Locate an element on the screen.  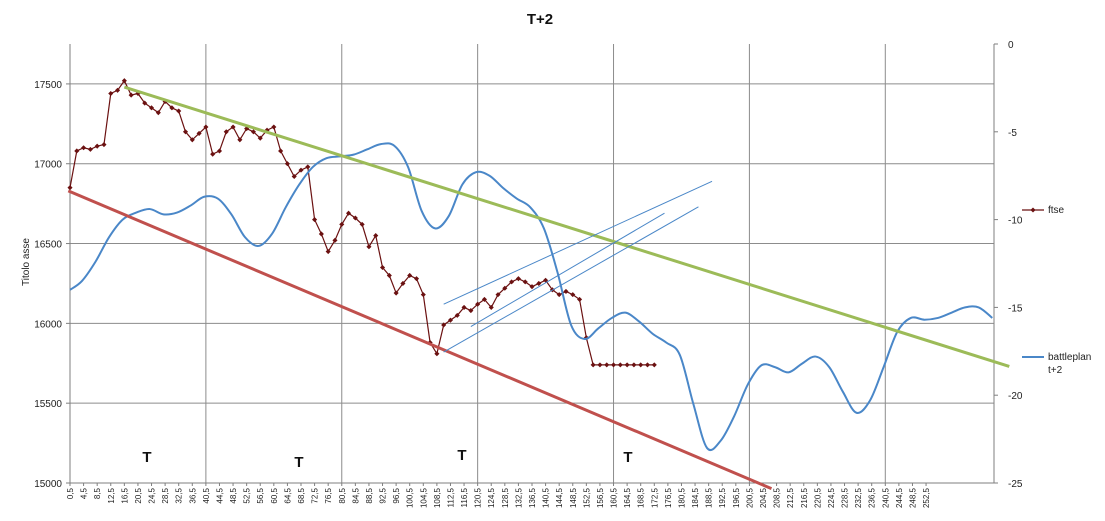
x-tick-label: 228,5 is located at coordinates (845, 497).